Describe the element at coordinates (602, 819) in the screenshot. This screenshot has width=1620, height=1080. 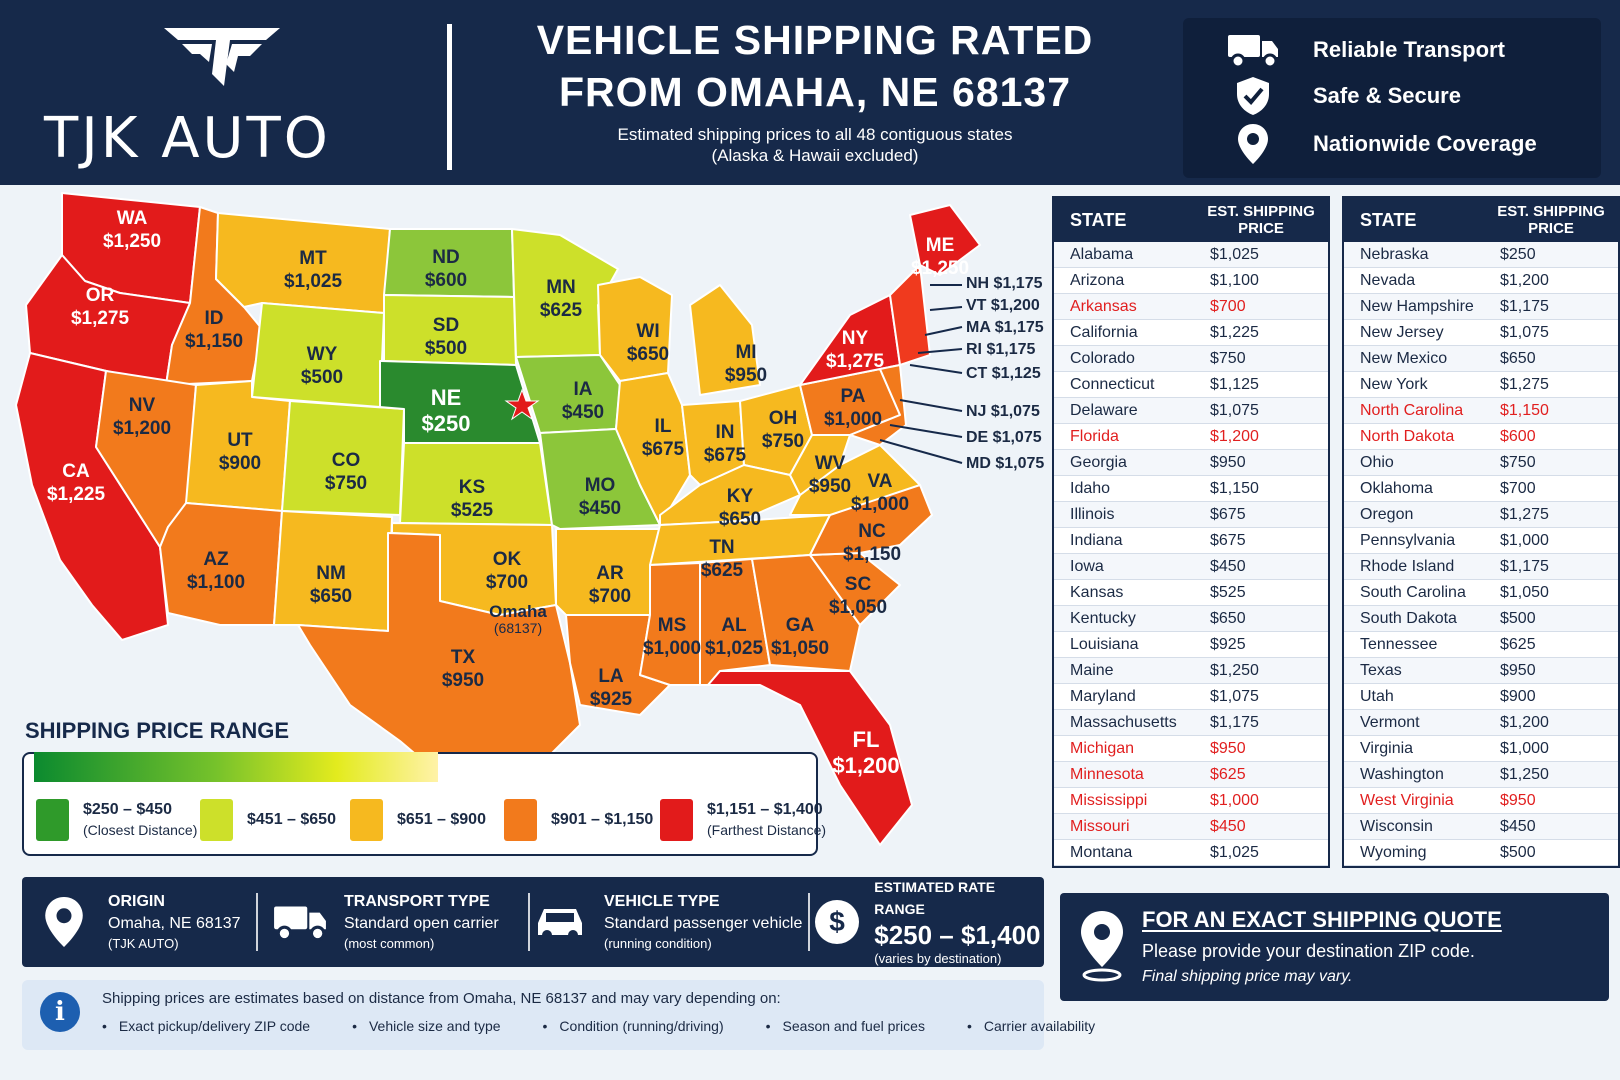
I see `legend-range: $901 – $1,150` at that location.